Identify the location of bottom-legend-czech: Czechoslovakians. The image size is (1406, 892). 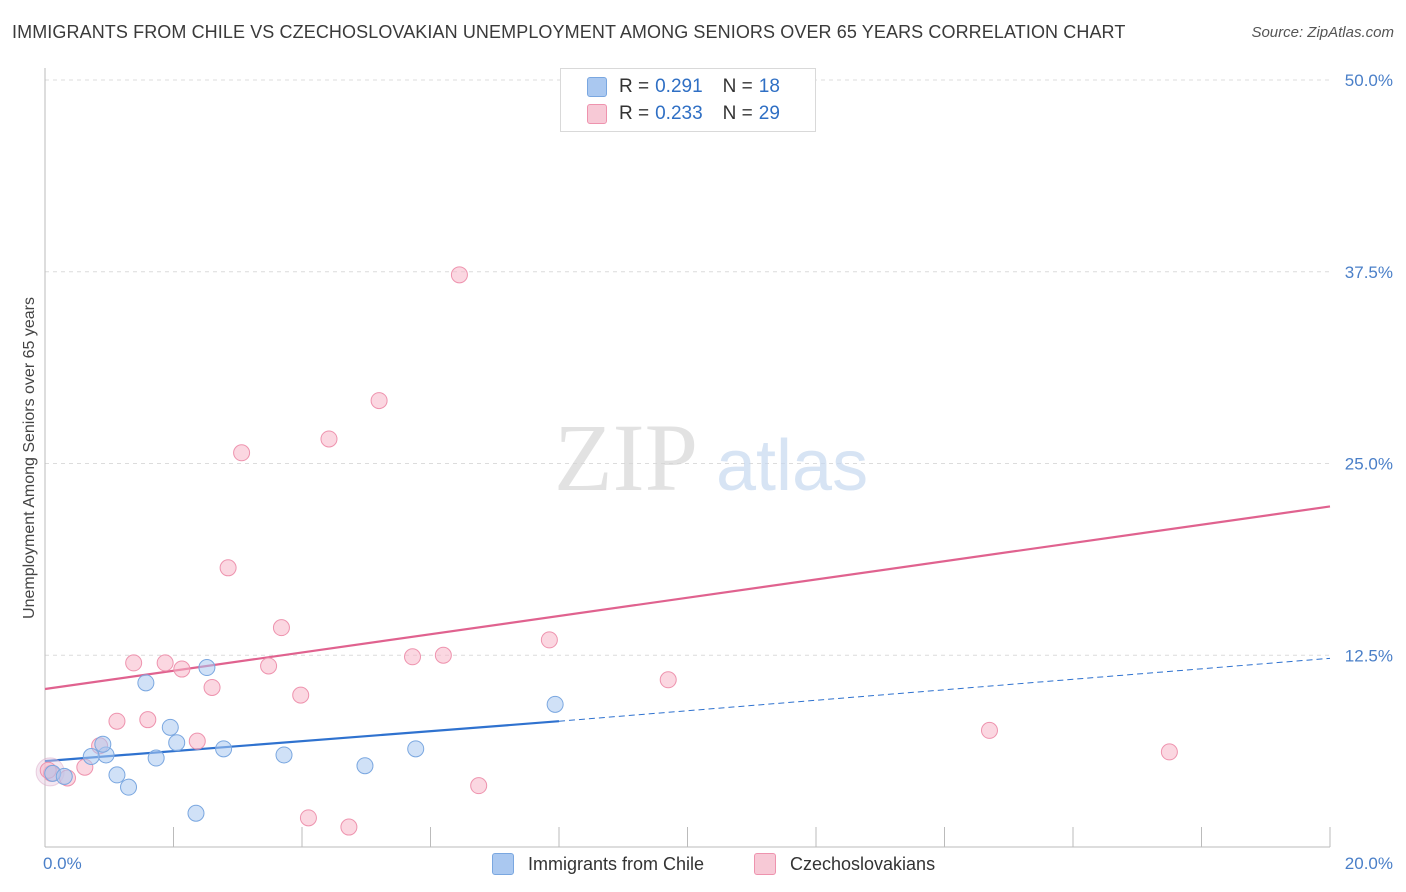
(844, 864).